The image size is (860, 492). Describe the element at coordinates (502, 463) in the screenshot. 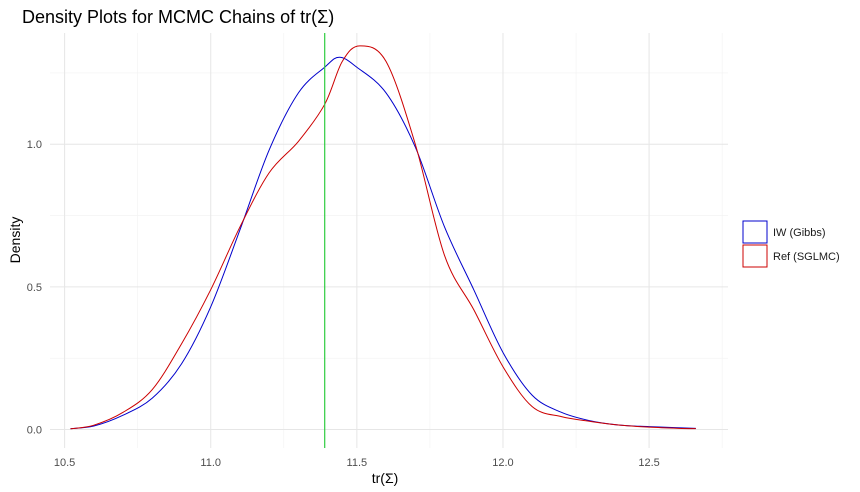

I see `x-tick-label: 12.0` at that location.